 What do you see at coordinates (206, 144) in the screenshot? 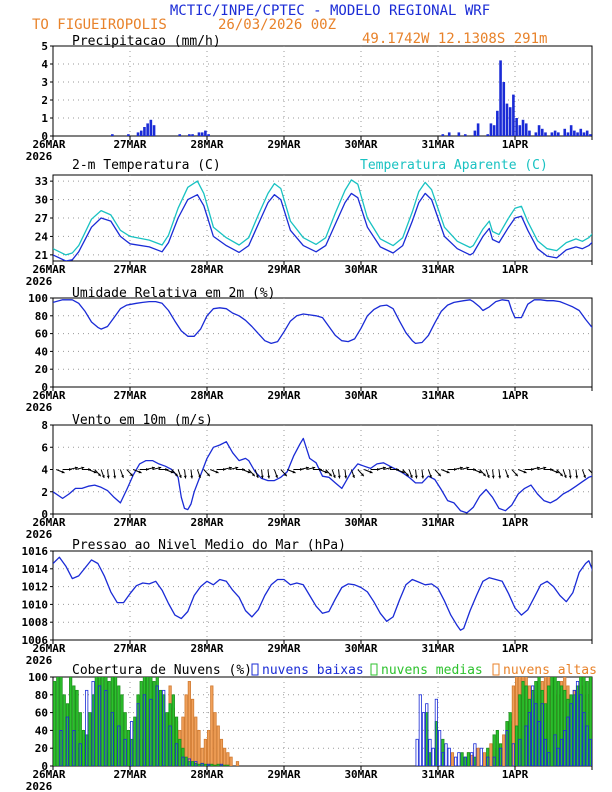
I see `x-tick-label: 28MAR` at bounding box center [206, 144].